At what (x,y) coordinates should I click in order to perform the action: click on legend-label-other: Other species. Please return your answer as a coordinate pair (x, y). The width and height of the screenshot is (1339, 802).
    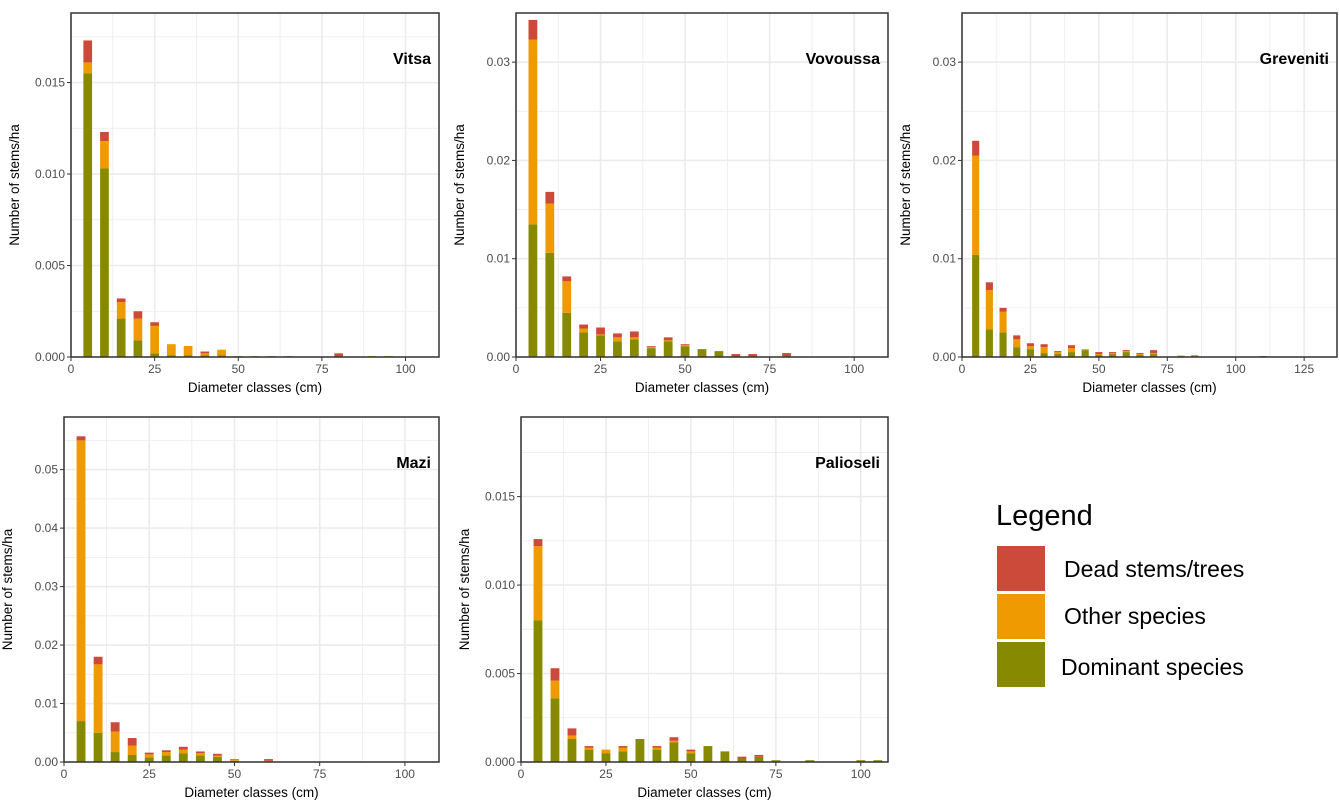
    Looking at the image, I should click on (1135, 616).